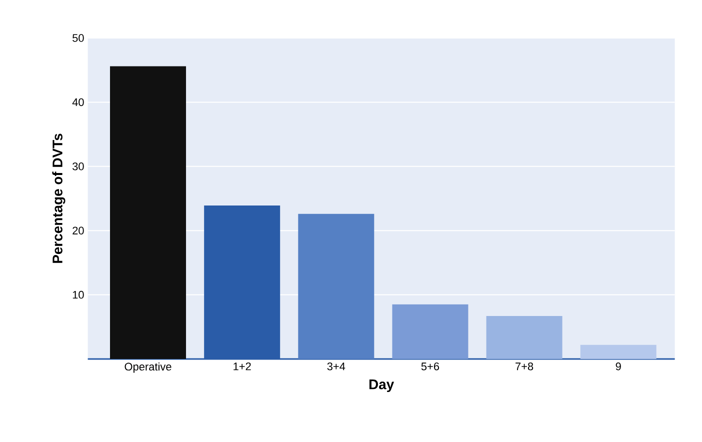 The width and height of the screenshot is (702, 442). I want to click on x-tick-label: Operative, so click(148, 367).